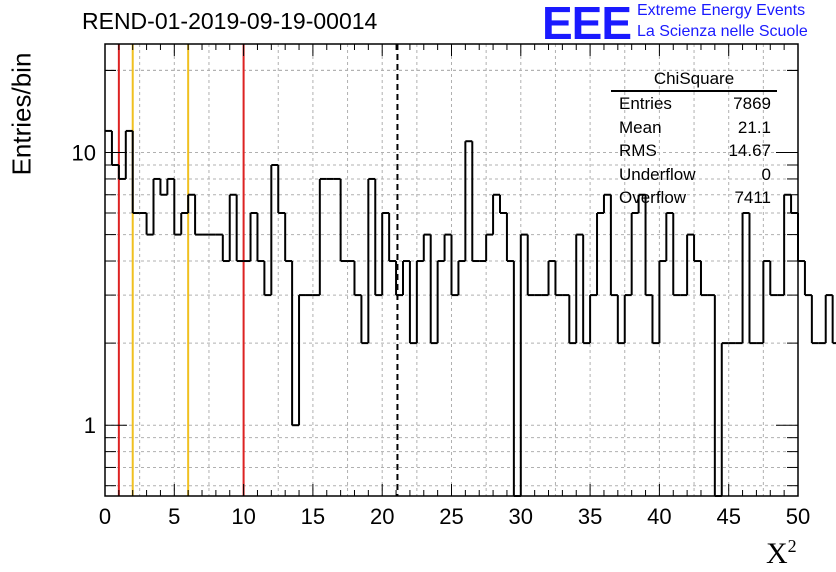 Image resolution: width=836 pixels, height=572 pixels. I want to click on stats-row-entries: Entries 7869, so click(694, 104).